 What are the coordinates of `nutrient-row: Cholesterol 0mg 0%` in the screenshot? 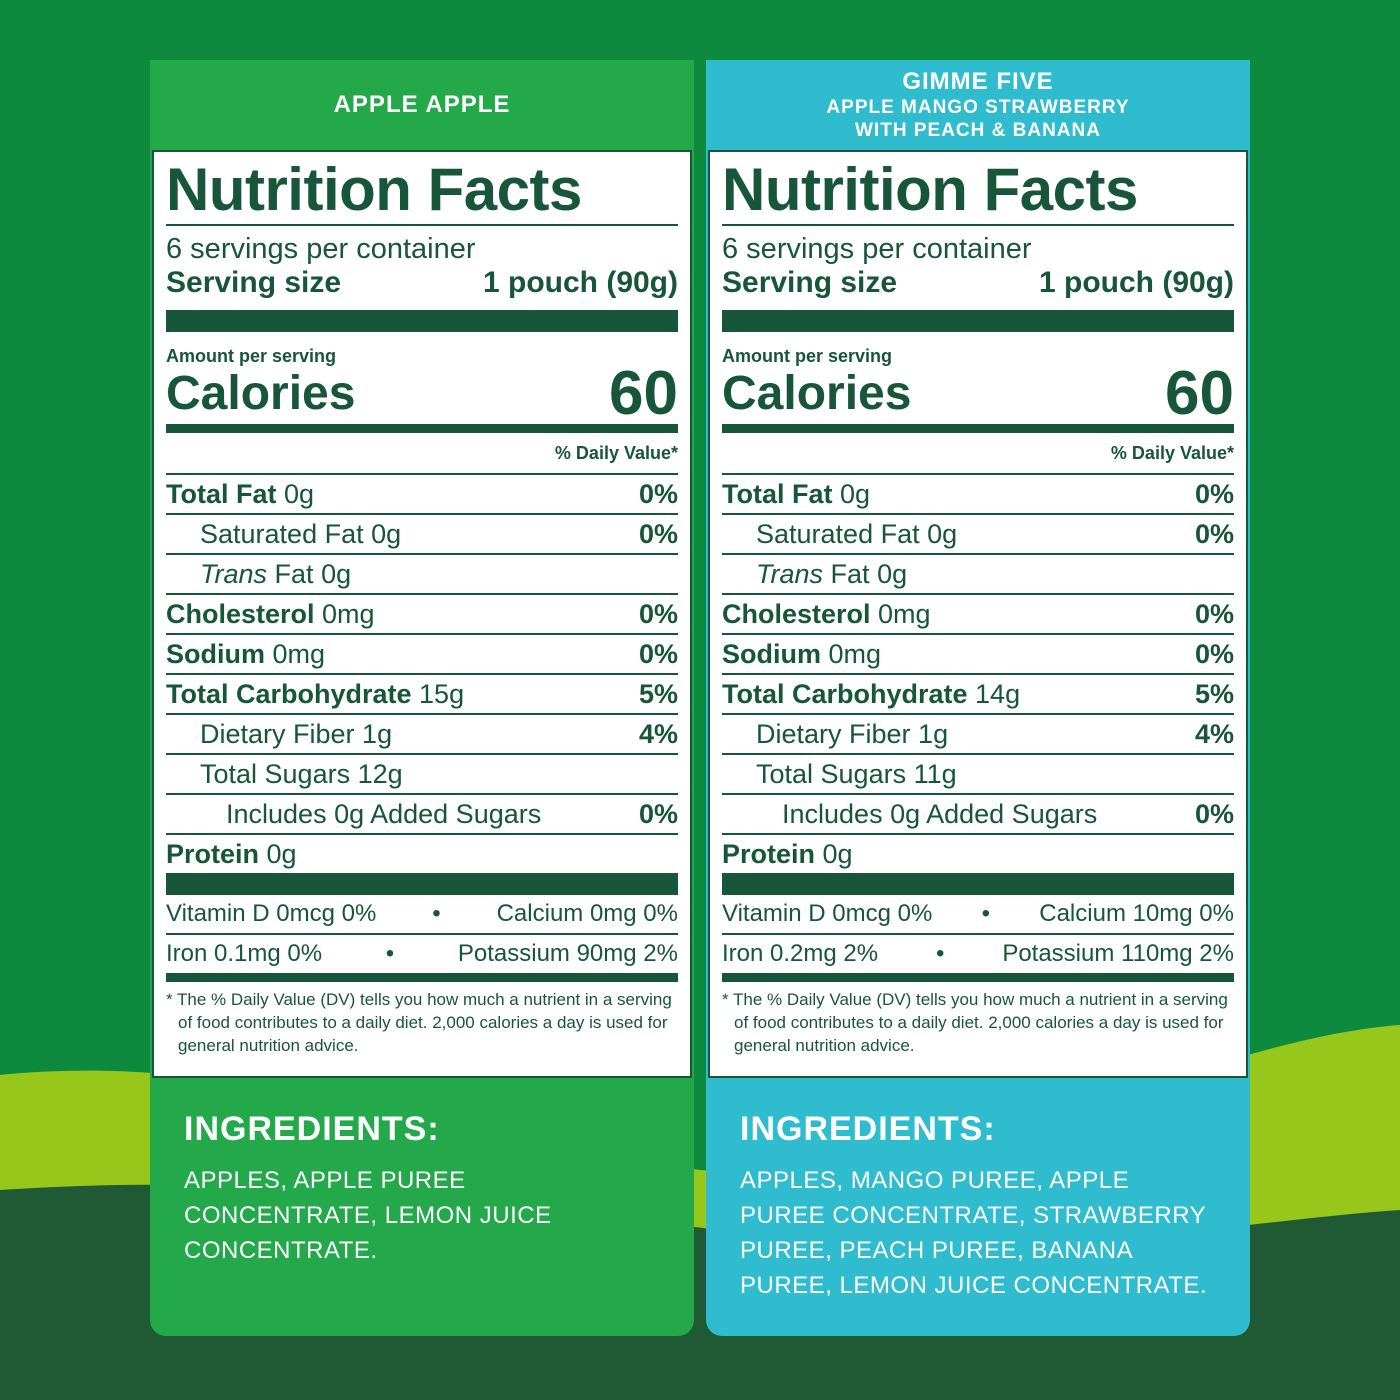 It's located at (978, 615).